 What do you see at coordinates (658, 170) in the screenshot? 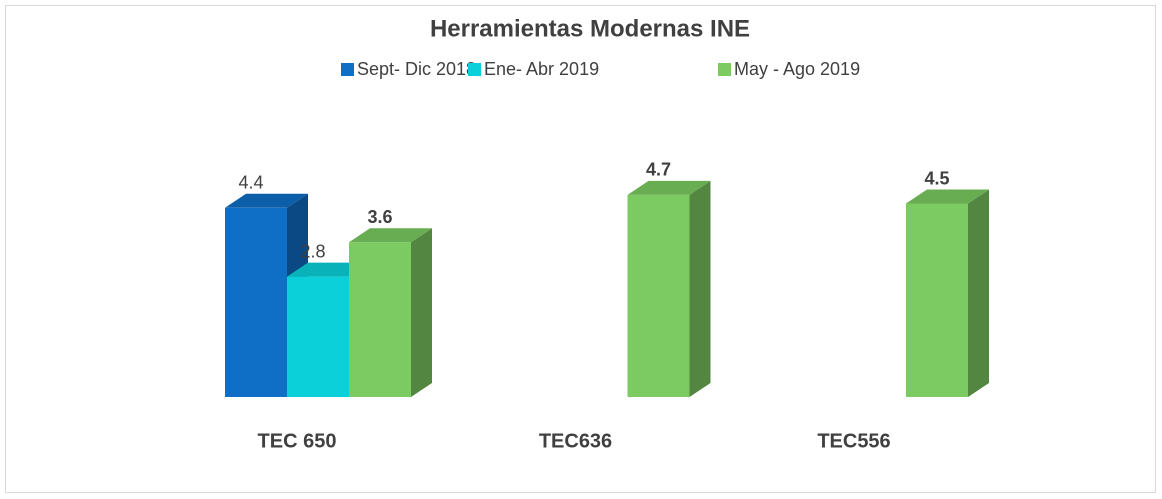
I see `data-label: 4.7` at bounding box center [658, 170].